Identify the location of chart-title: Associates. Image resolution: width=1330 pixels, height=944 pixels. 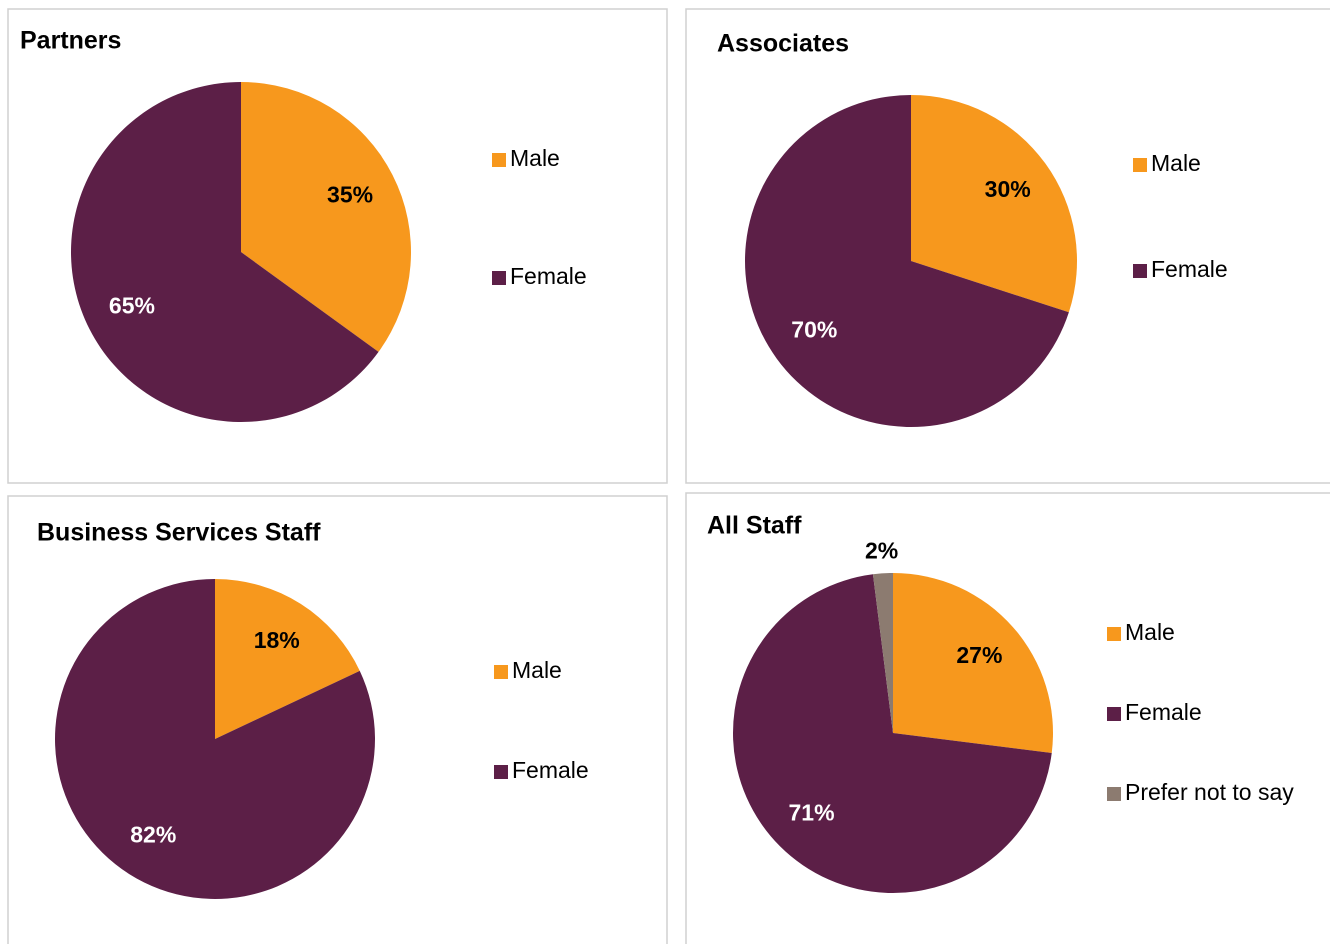
(783, 44).